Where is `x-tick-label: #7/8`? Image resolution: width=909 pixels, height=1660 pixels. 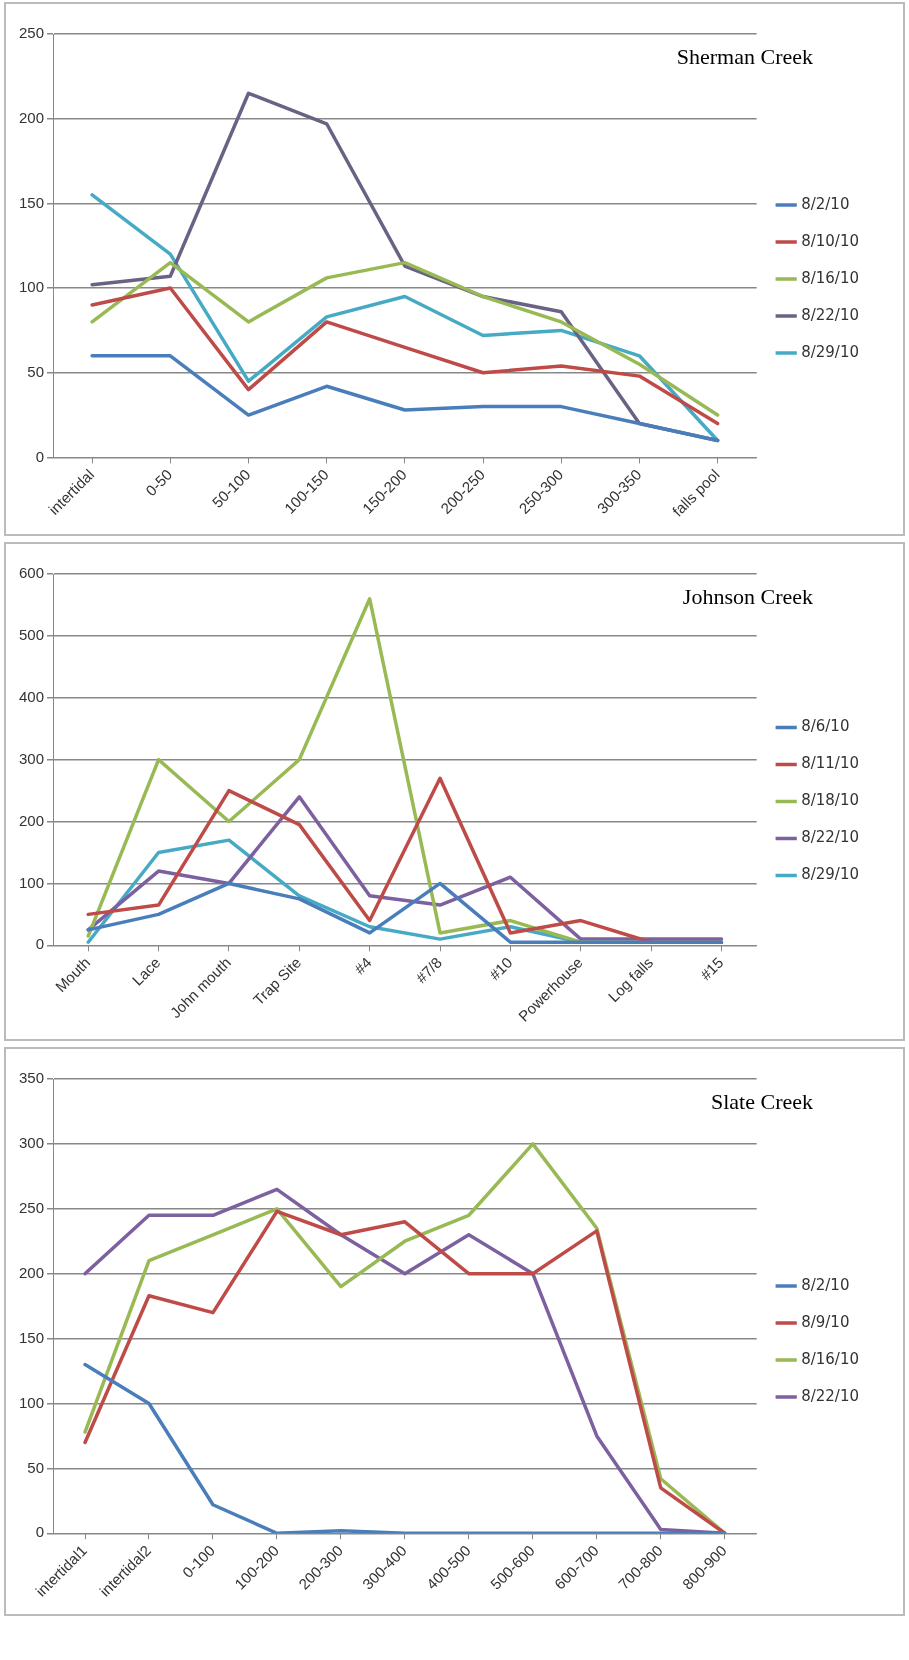
x-tick-label: #7/8 is located at coordinates (429, 970).